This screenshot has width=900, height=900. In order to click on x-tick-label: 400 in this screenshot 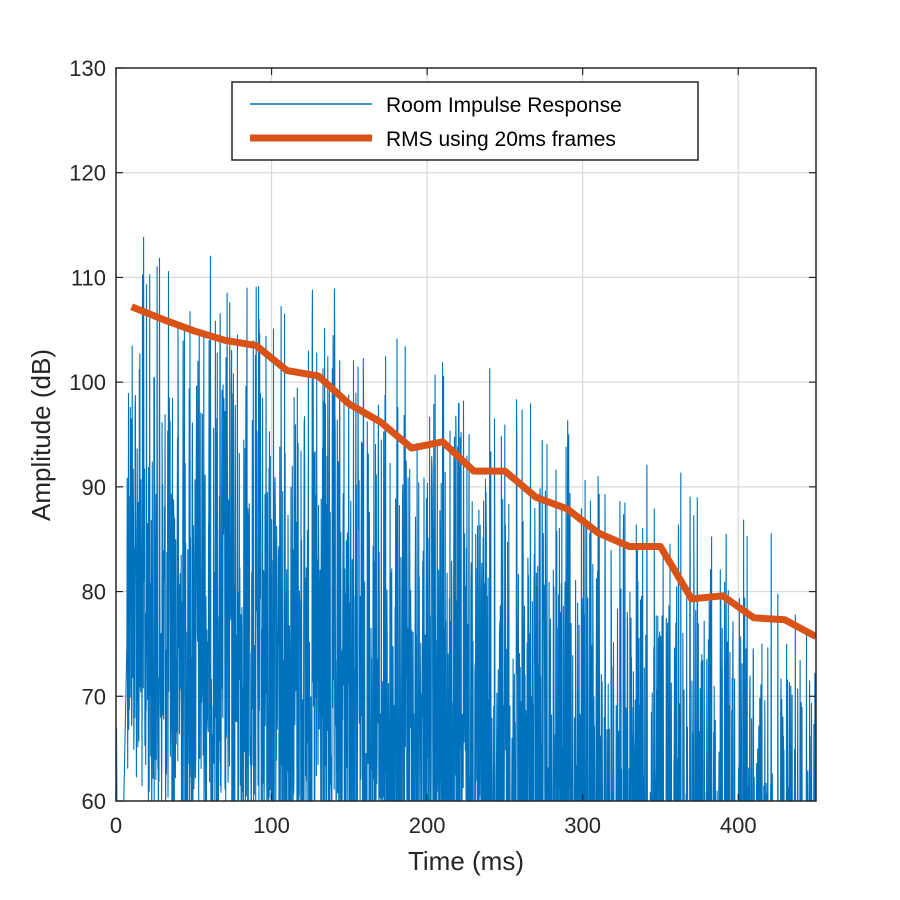, I will do `click(738, 825)`.